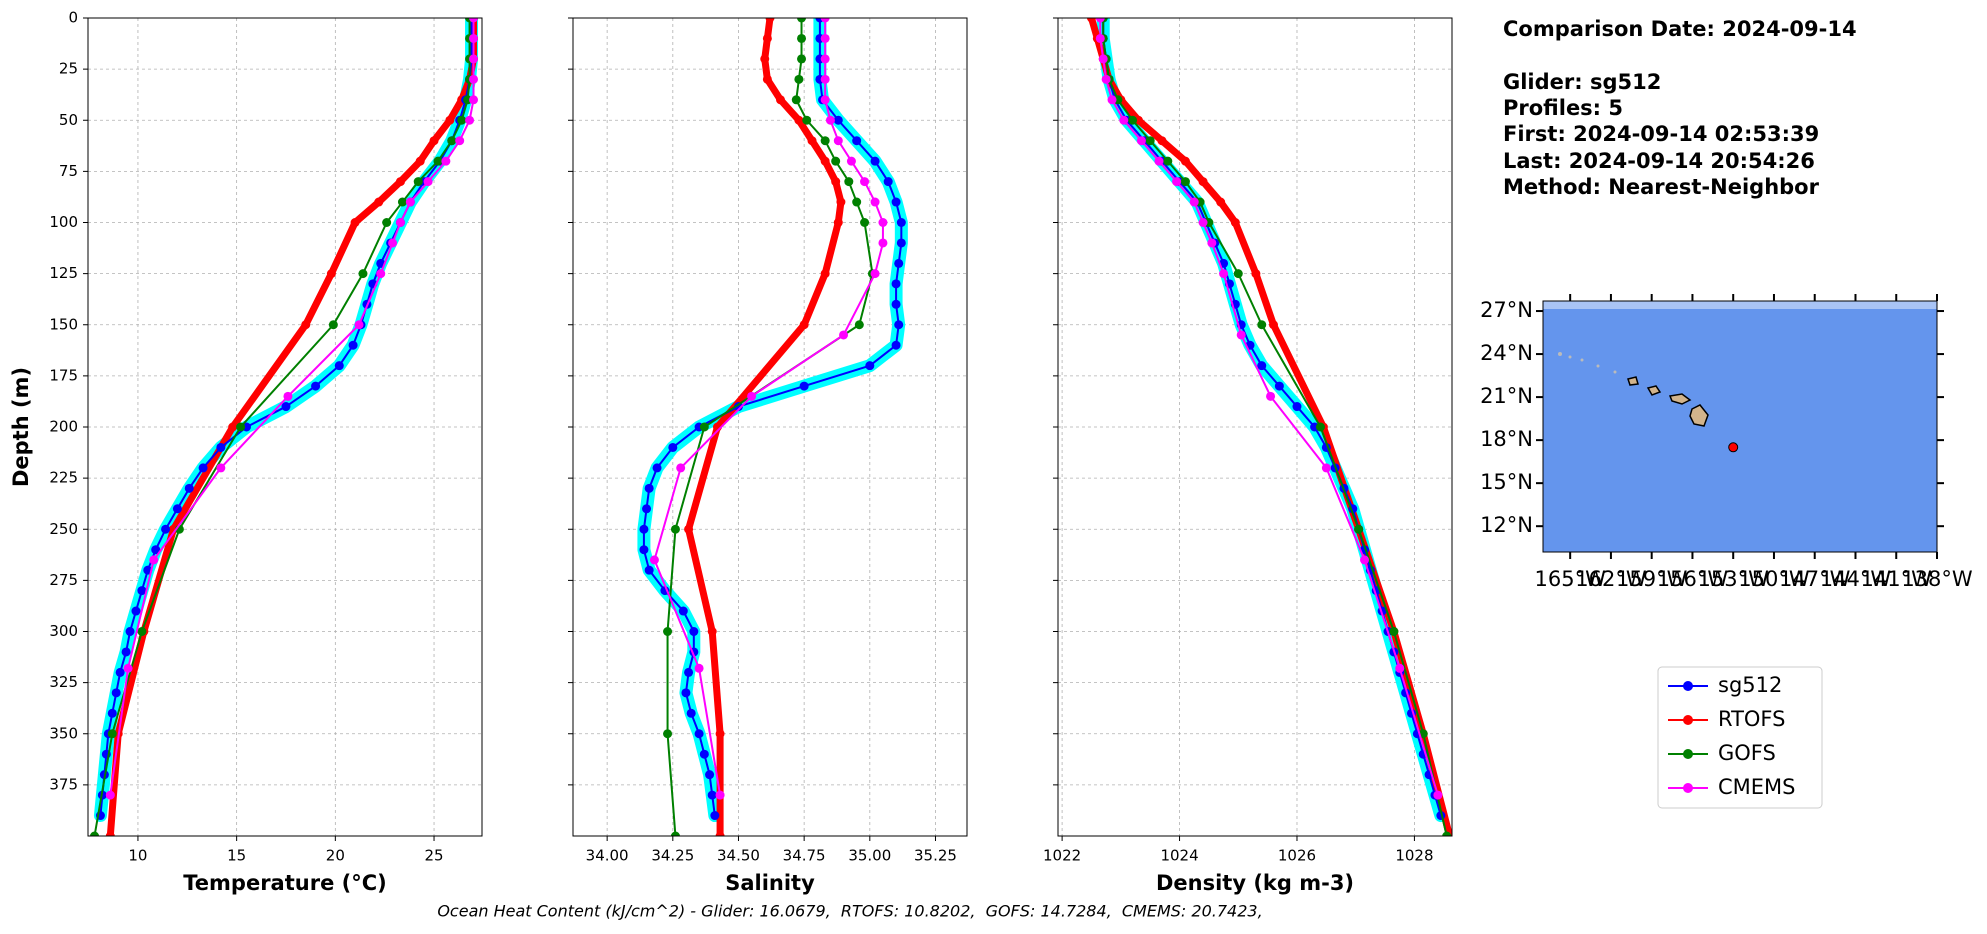 This screenshot has width=1987, height=934. What do you see at coordinates (63, 529) in the screenshot?
I see `y-tick-label: 250` at bounding box center [63, 529].